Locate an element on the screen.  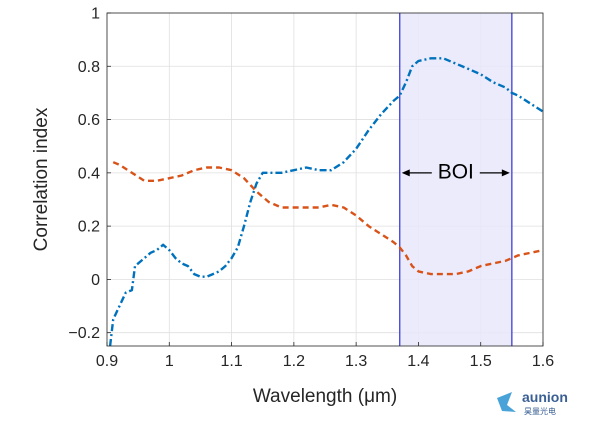
y-tick-label: 0.2 is located at coordinates (89, 227).